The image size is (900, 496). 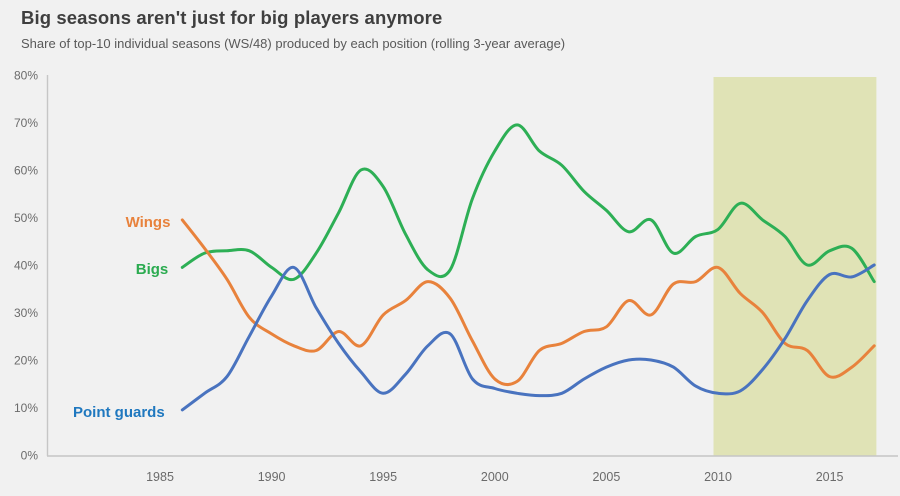 What do you see at coordinates (26, 361) in the screenshot?
I see `y-tick-label: 20%` at bounding box center [26, 361].